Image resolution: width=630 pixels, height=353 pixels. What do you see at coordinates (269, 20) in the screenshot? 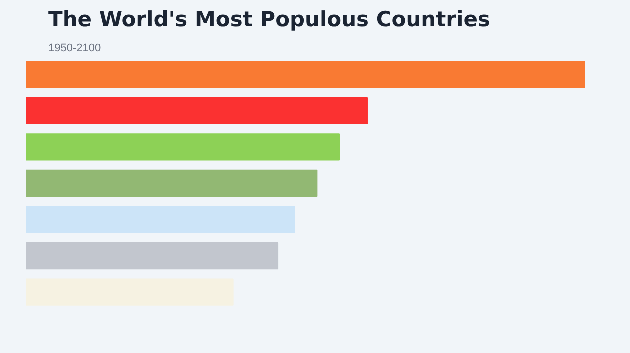
I see `chart-title: The World's Most Populous Countries` at bounding box center [269, 20].